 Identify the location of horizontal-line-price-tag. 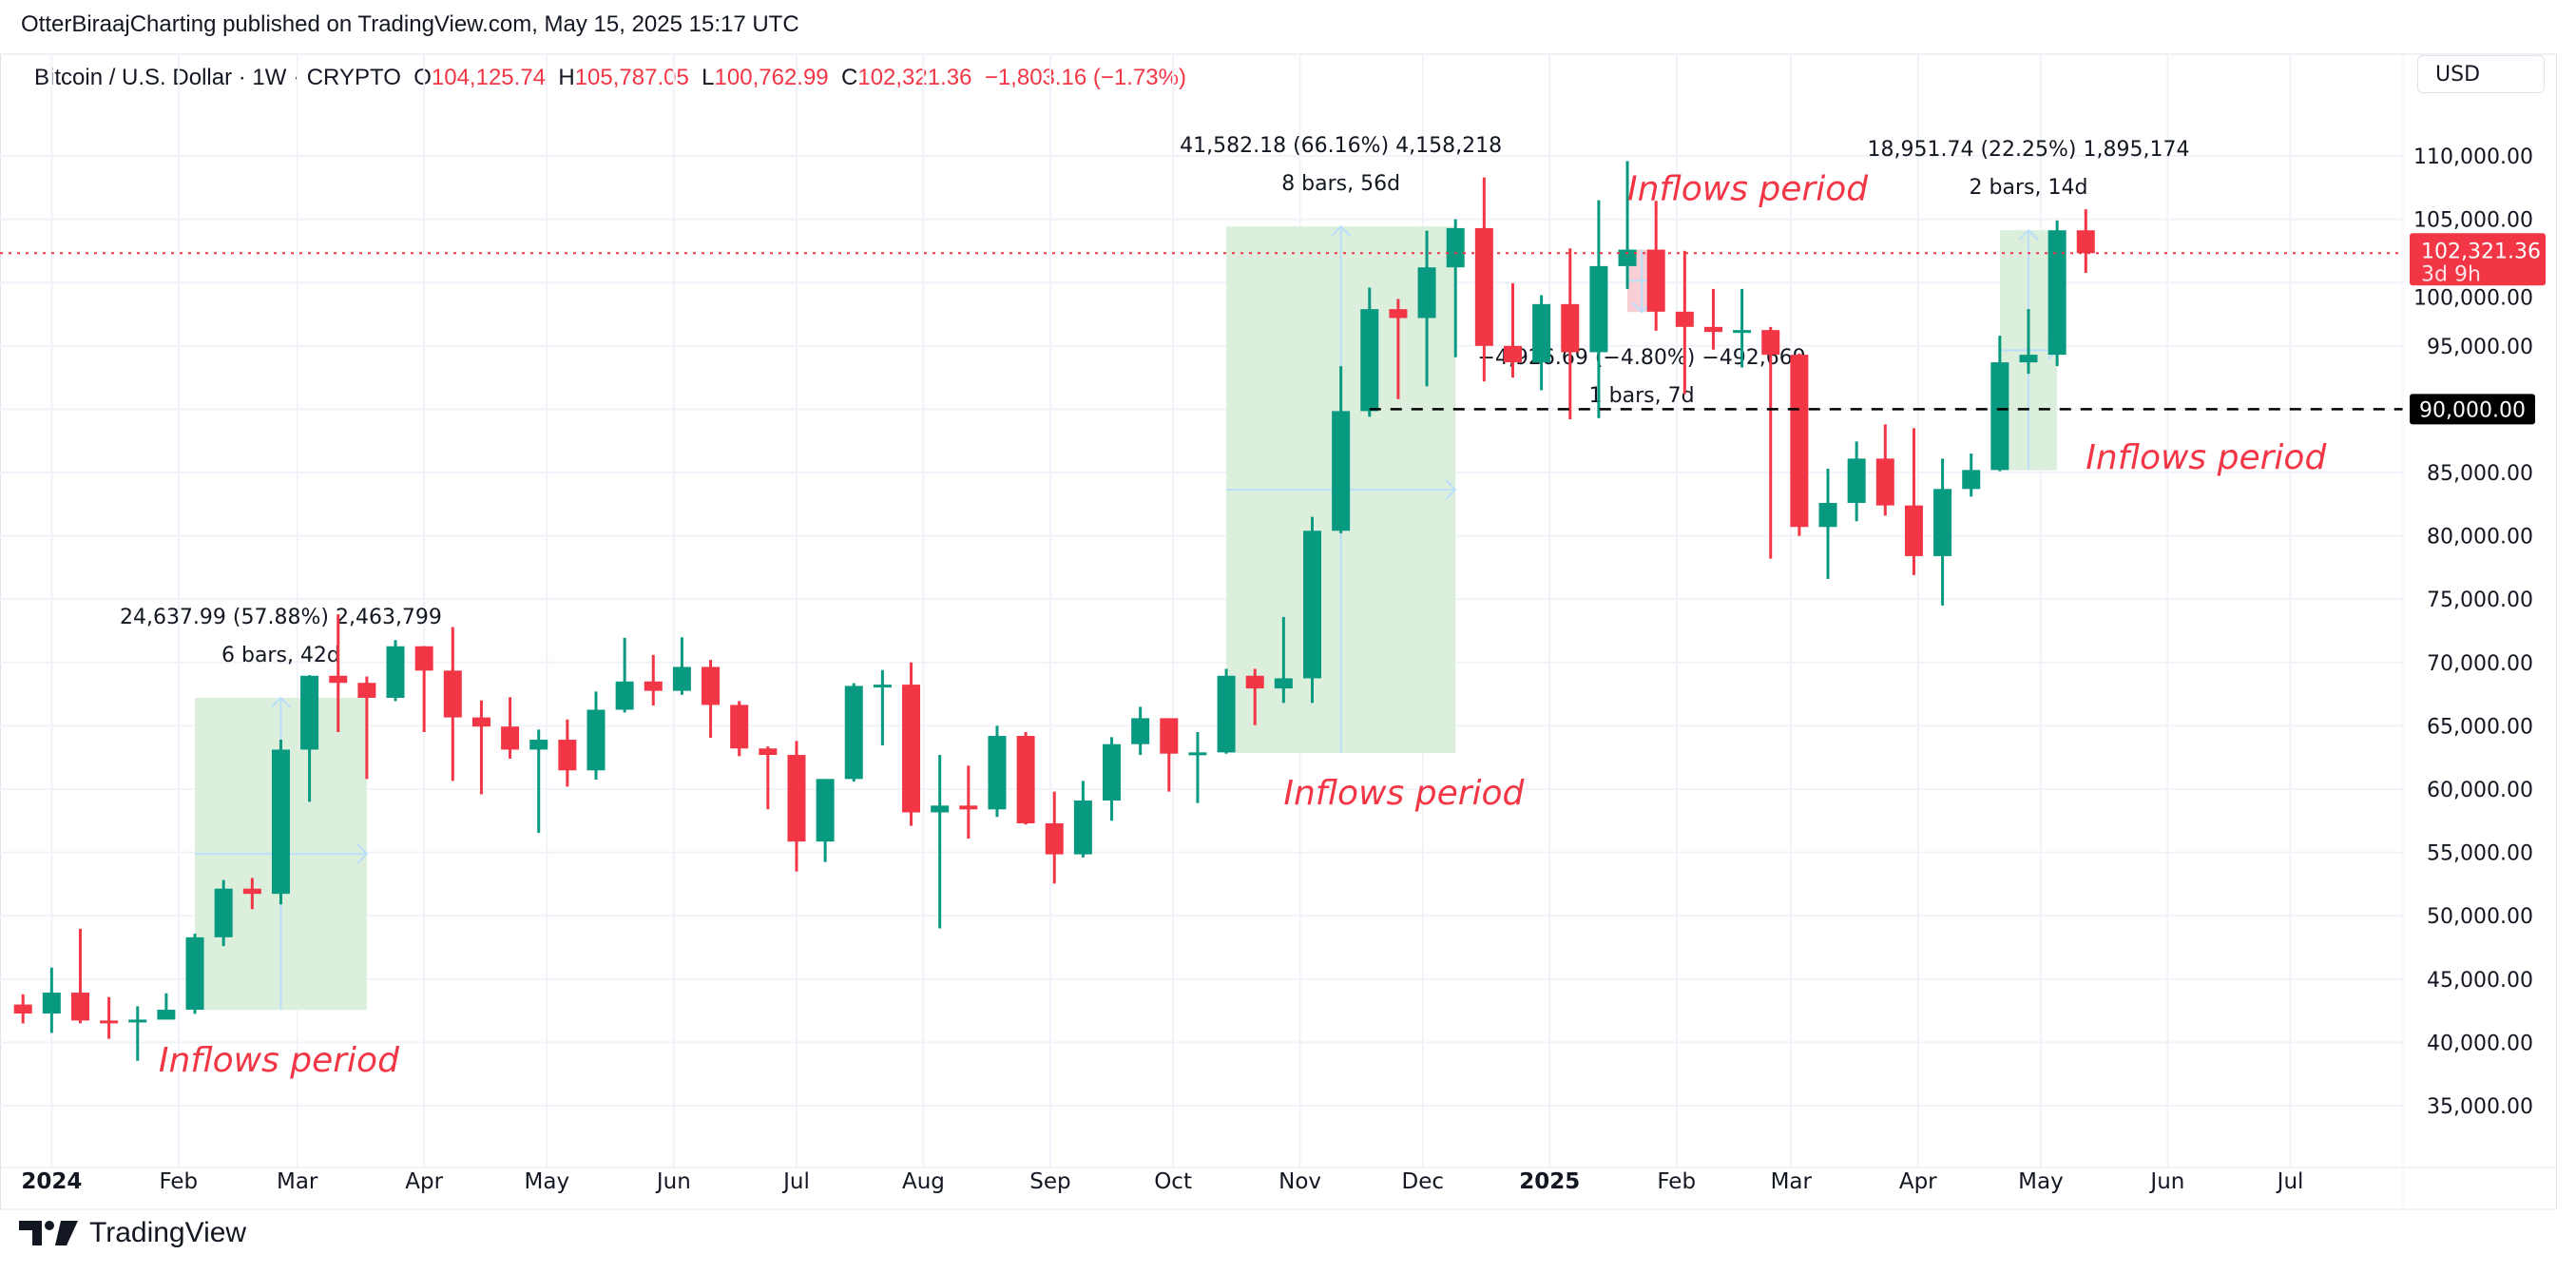
(2472, 409).